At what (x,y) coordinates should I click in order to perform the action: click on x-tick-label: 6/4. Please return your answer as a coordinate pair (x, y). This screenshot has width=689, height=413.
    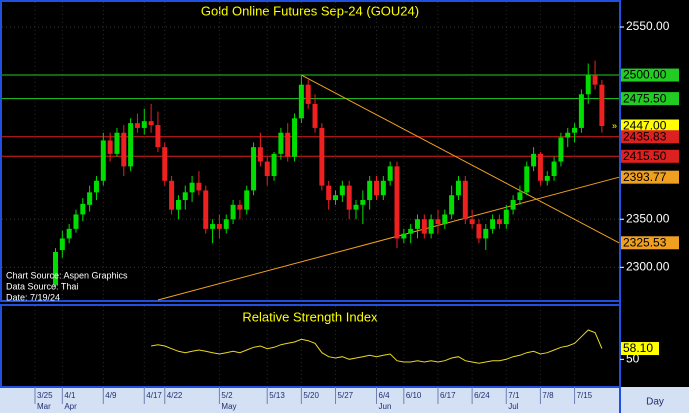
    Looking at the image, I should click on (385, 395).